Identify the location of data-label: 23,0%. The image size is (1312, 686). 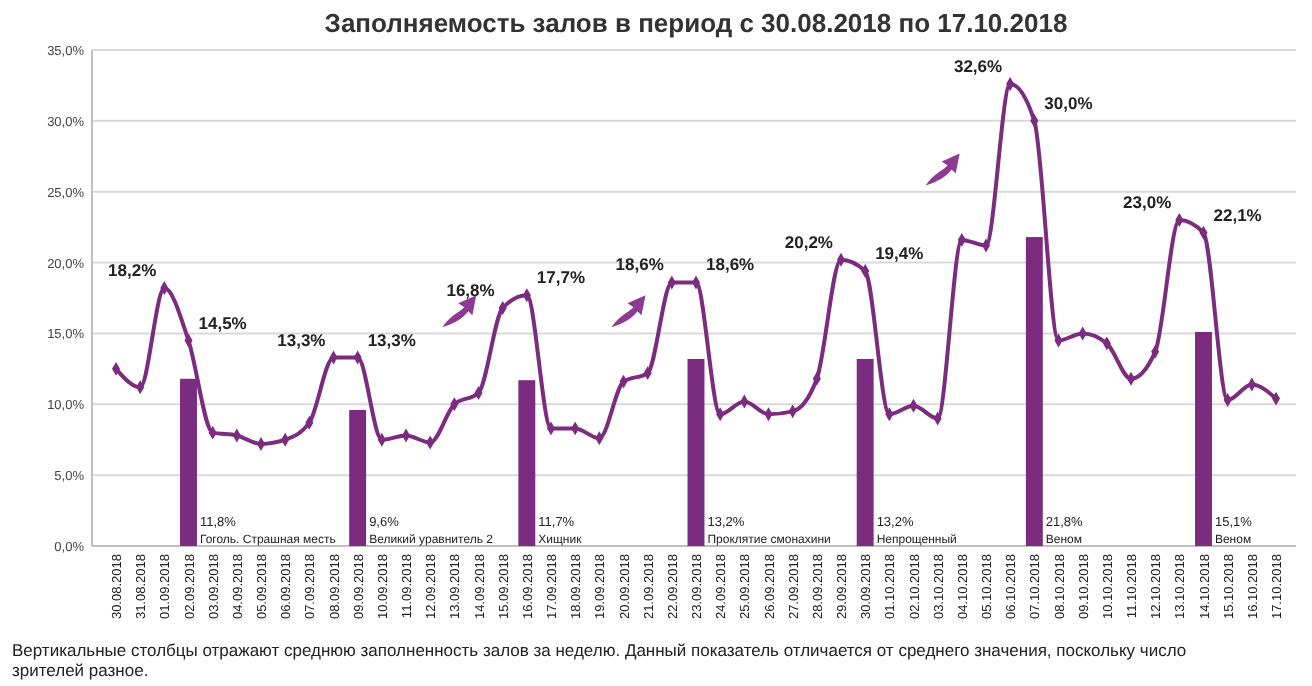
(1148, 202).